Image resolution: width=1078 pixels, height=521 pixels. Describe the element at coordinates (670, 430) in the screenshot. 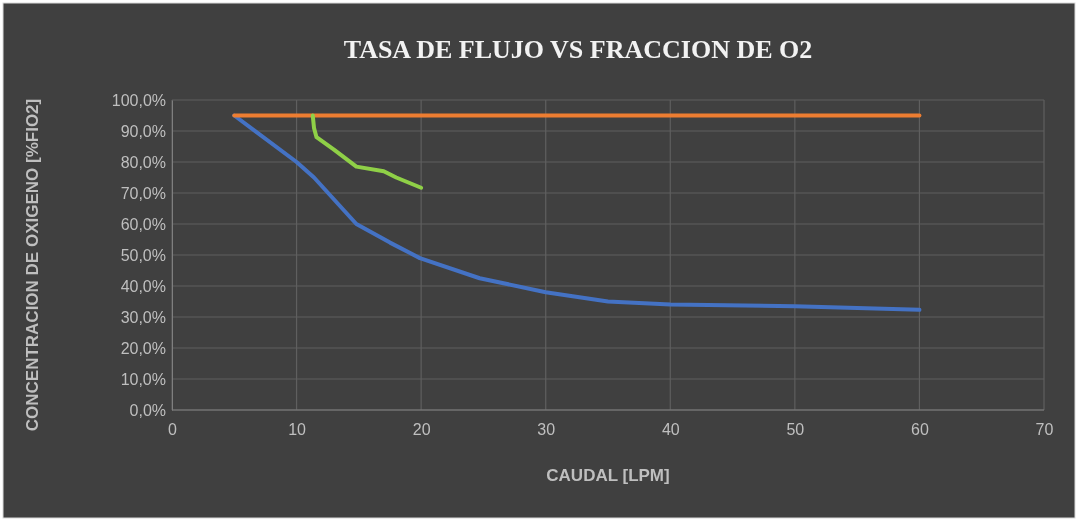

I see `x-tick-label: 40` at that location.